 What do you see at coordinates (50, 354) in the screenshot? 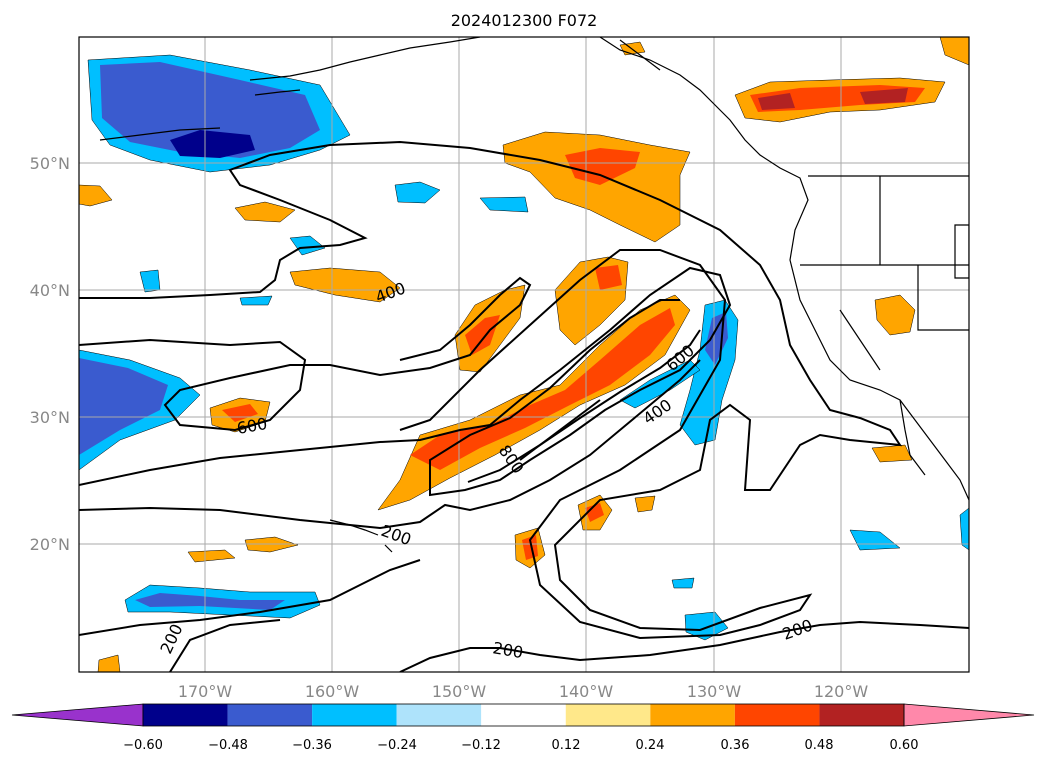
I see `latitude-labels: 50°N 40°N 30°N 20°N` at bounding box center [50, 354].